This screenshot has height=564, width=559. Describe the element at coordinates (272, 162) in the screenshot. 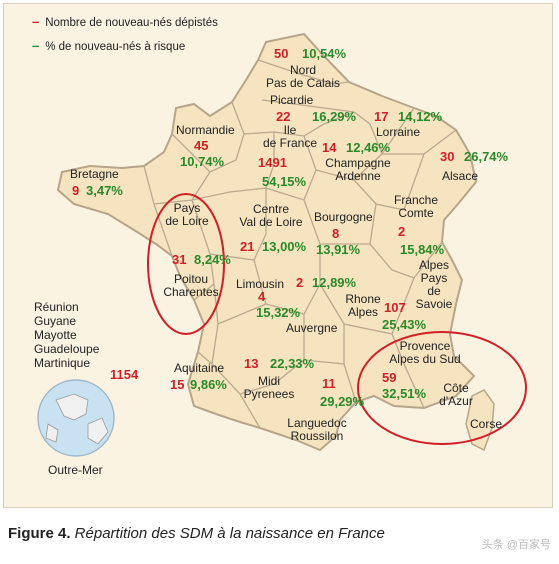

I see `count-idf: 1491` at that location.